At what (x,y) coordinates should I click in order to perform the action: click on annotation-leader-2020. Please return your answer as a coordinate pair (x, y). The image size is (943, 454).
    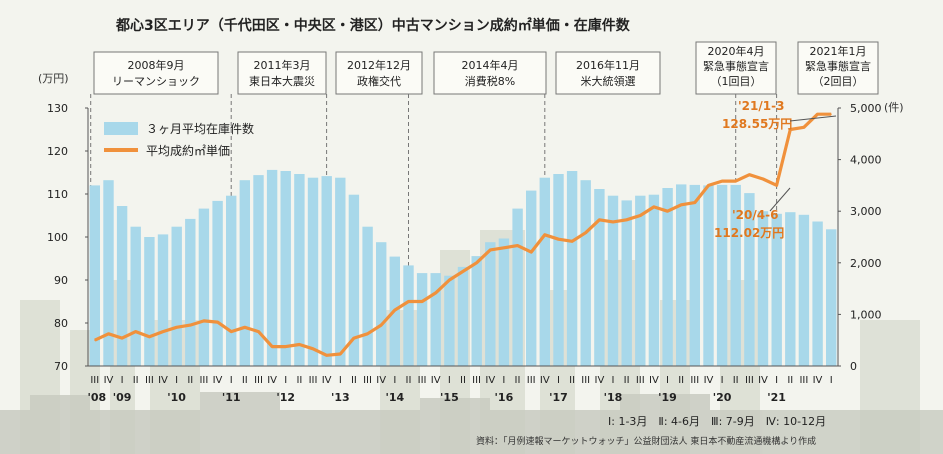
    Looking at the image, I should click on (780, 199).